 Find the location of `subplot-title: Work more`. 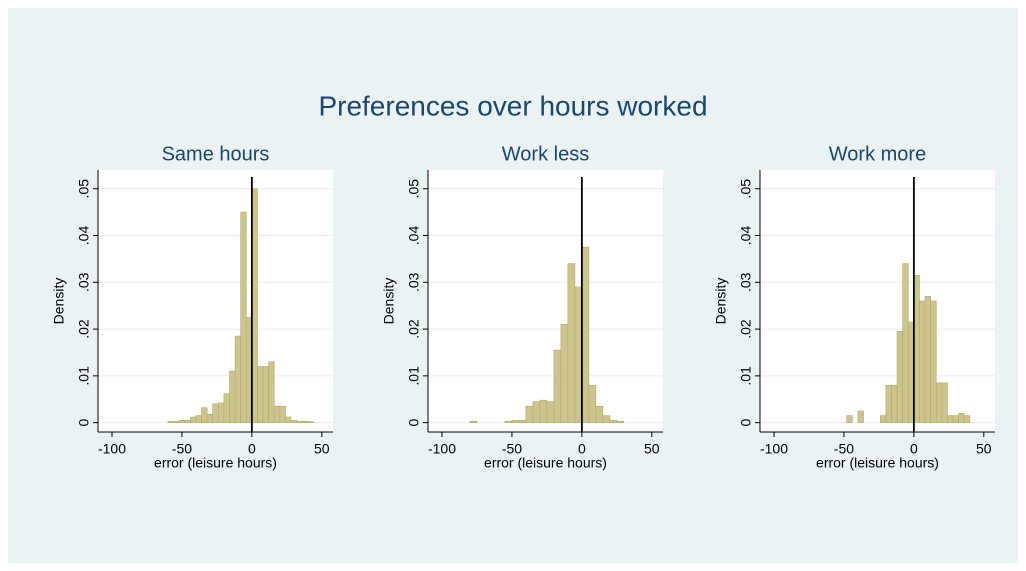

subplot-title: Work more is located at coordinates (877, 154).